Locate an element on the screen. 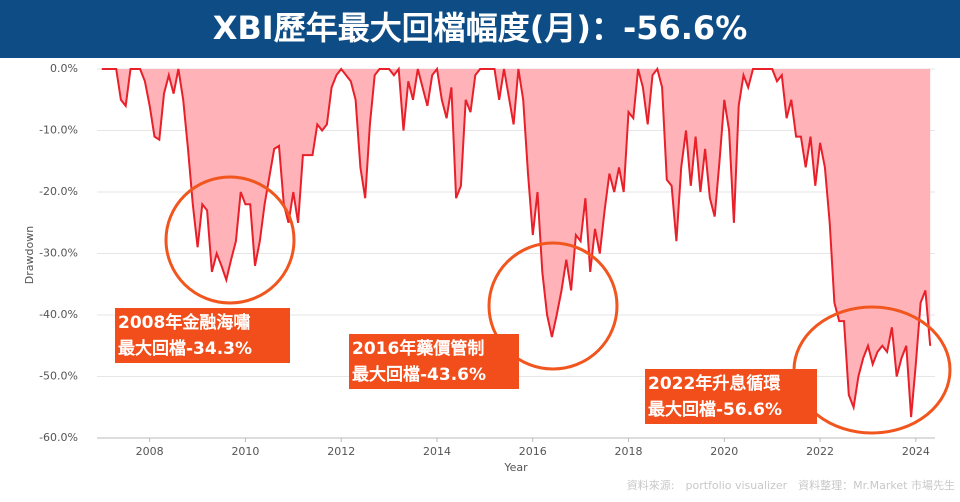 This screenshot has height=502, width=960. annotation-text: 最大回檔-56.6% is located at coordinates (715, 409).